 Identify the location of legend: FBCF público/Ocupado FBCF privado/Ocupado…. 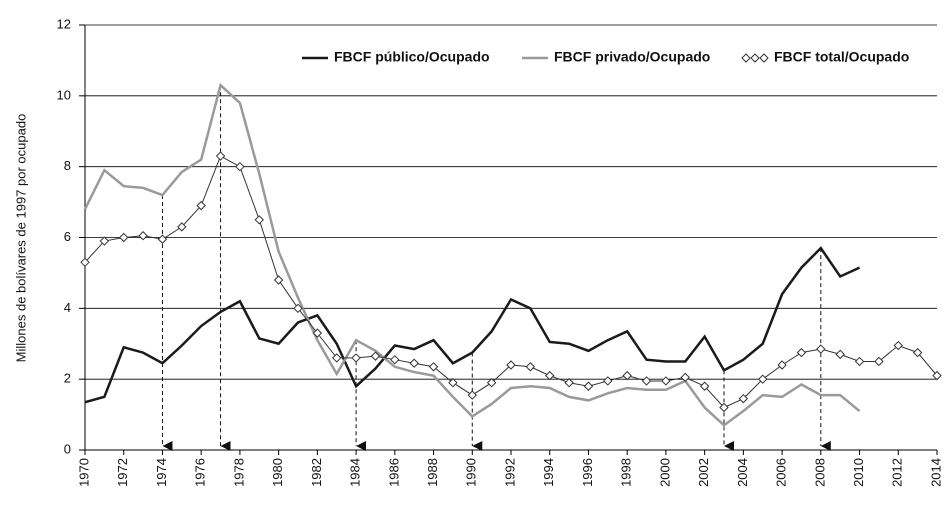
(605, 57).